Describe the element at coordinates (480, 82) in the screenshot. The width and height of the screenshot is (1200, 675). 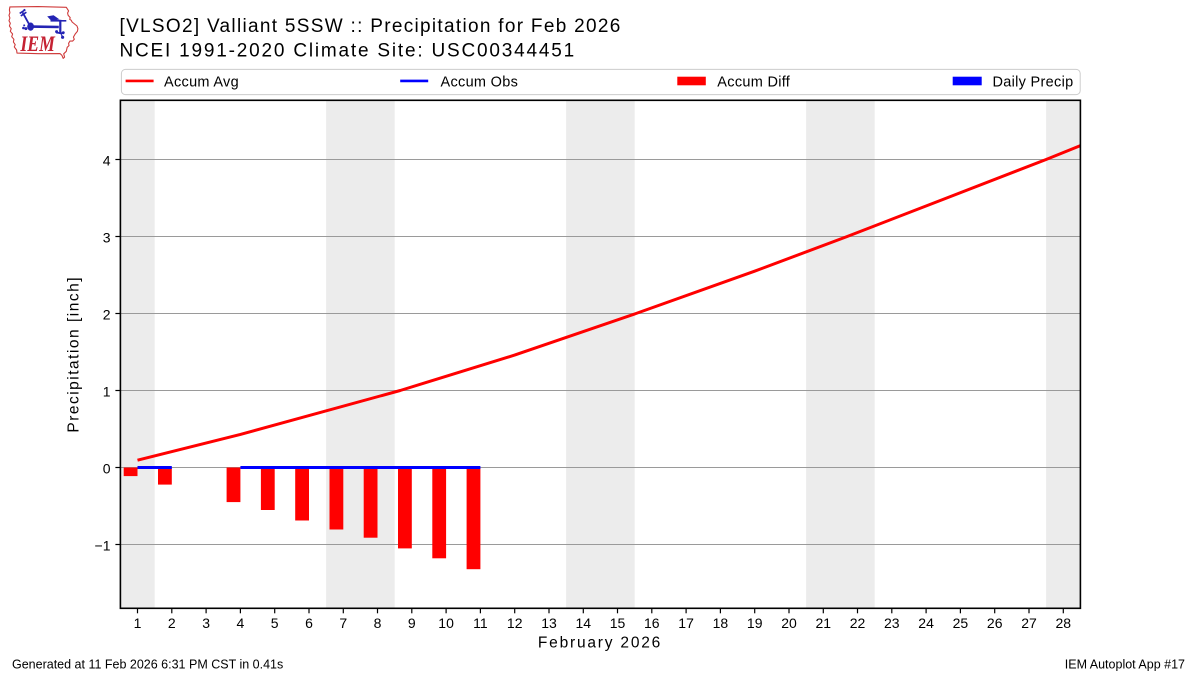
I see `svg-text: Accum Obs` at that location.